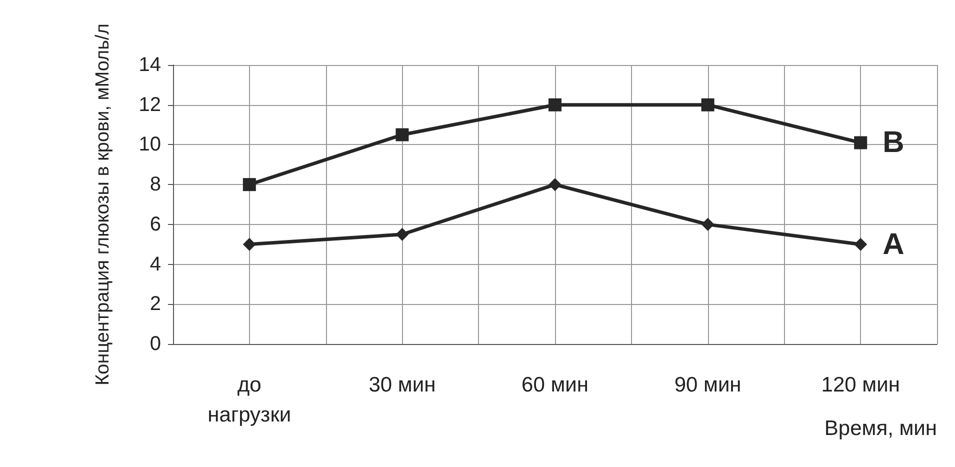 This screenshot has width=955, height=467. Describe the element at coordinates (103, 205) in the screenshot. I see `y-axis-title: Концентрация глюкозы в крови, мМоль/л` at that location.